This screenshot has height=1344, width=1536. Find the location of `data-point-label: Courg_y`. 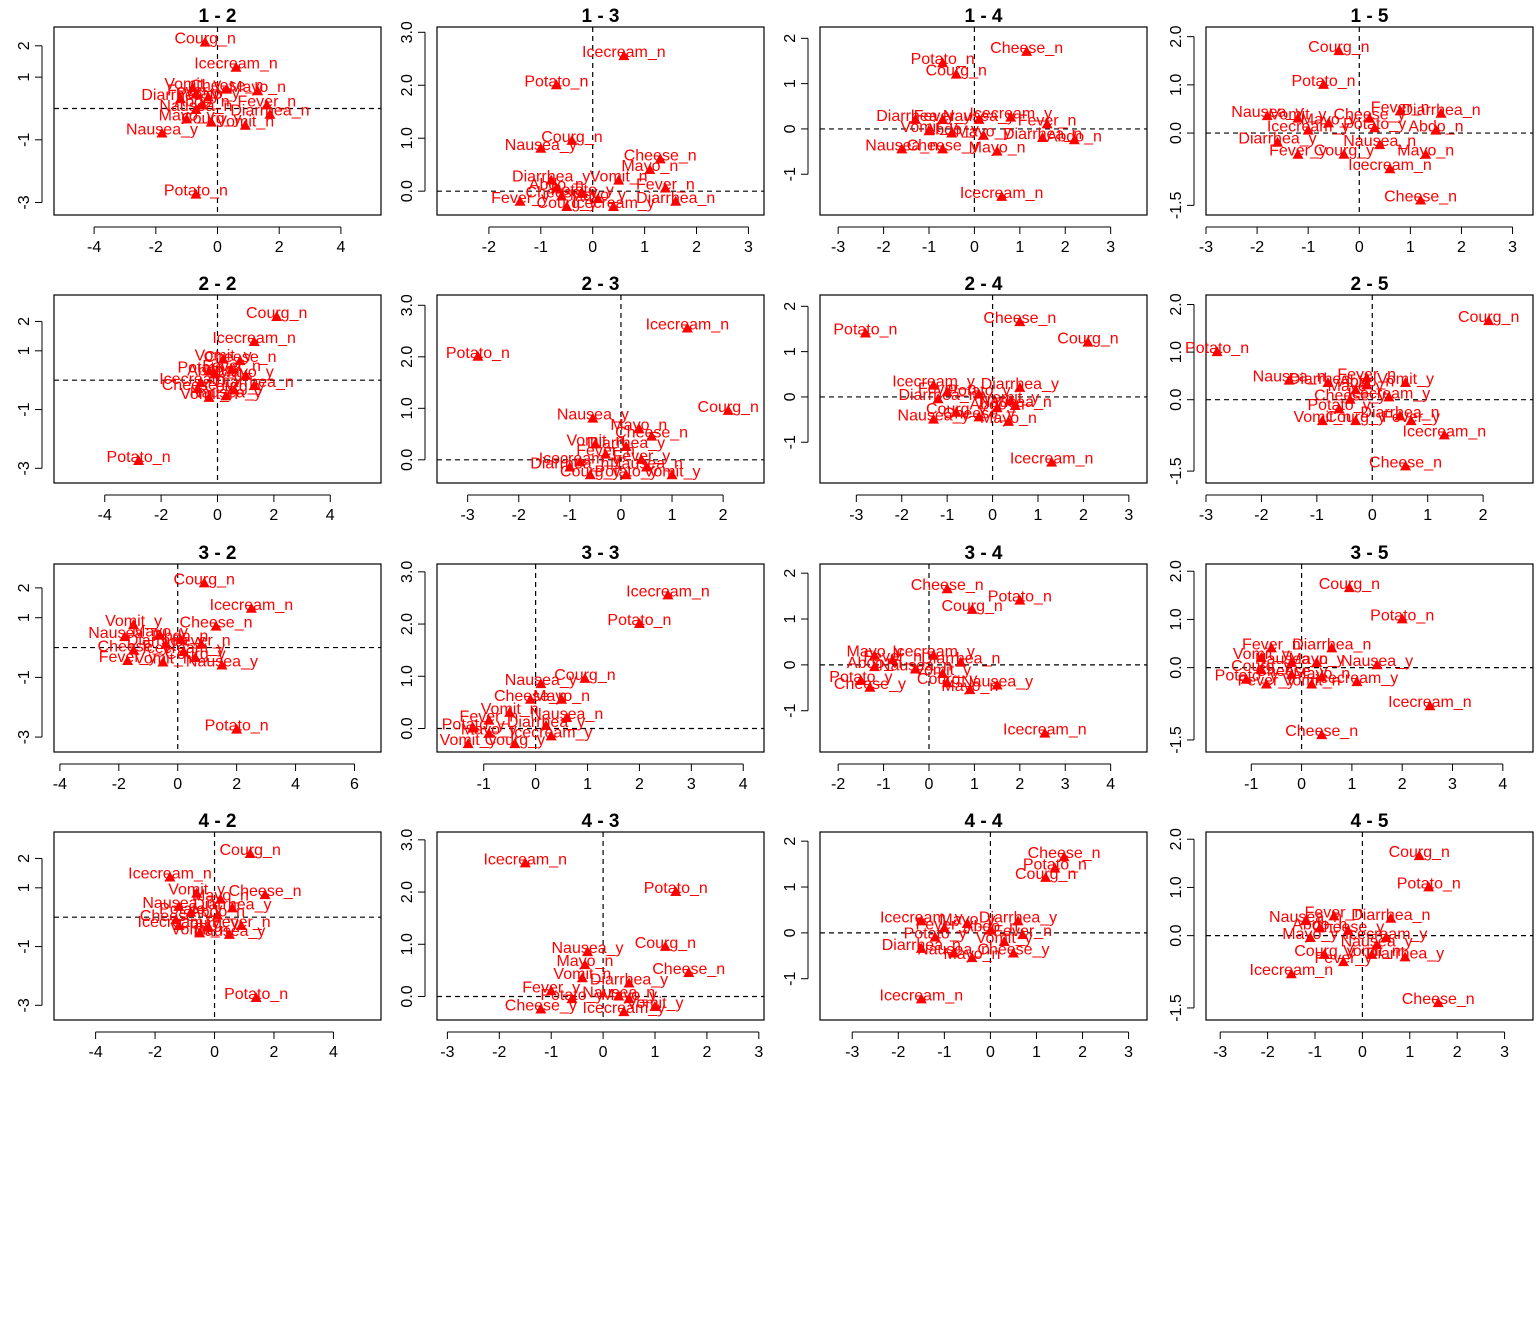

data-point-label: Courg_y is located at coordinates (195, 654).